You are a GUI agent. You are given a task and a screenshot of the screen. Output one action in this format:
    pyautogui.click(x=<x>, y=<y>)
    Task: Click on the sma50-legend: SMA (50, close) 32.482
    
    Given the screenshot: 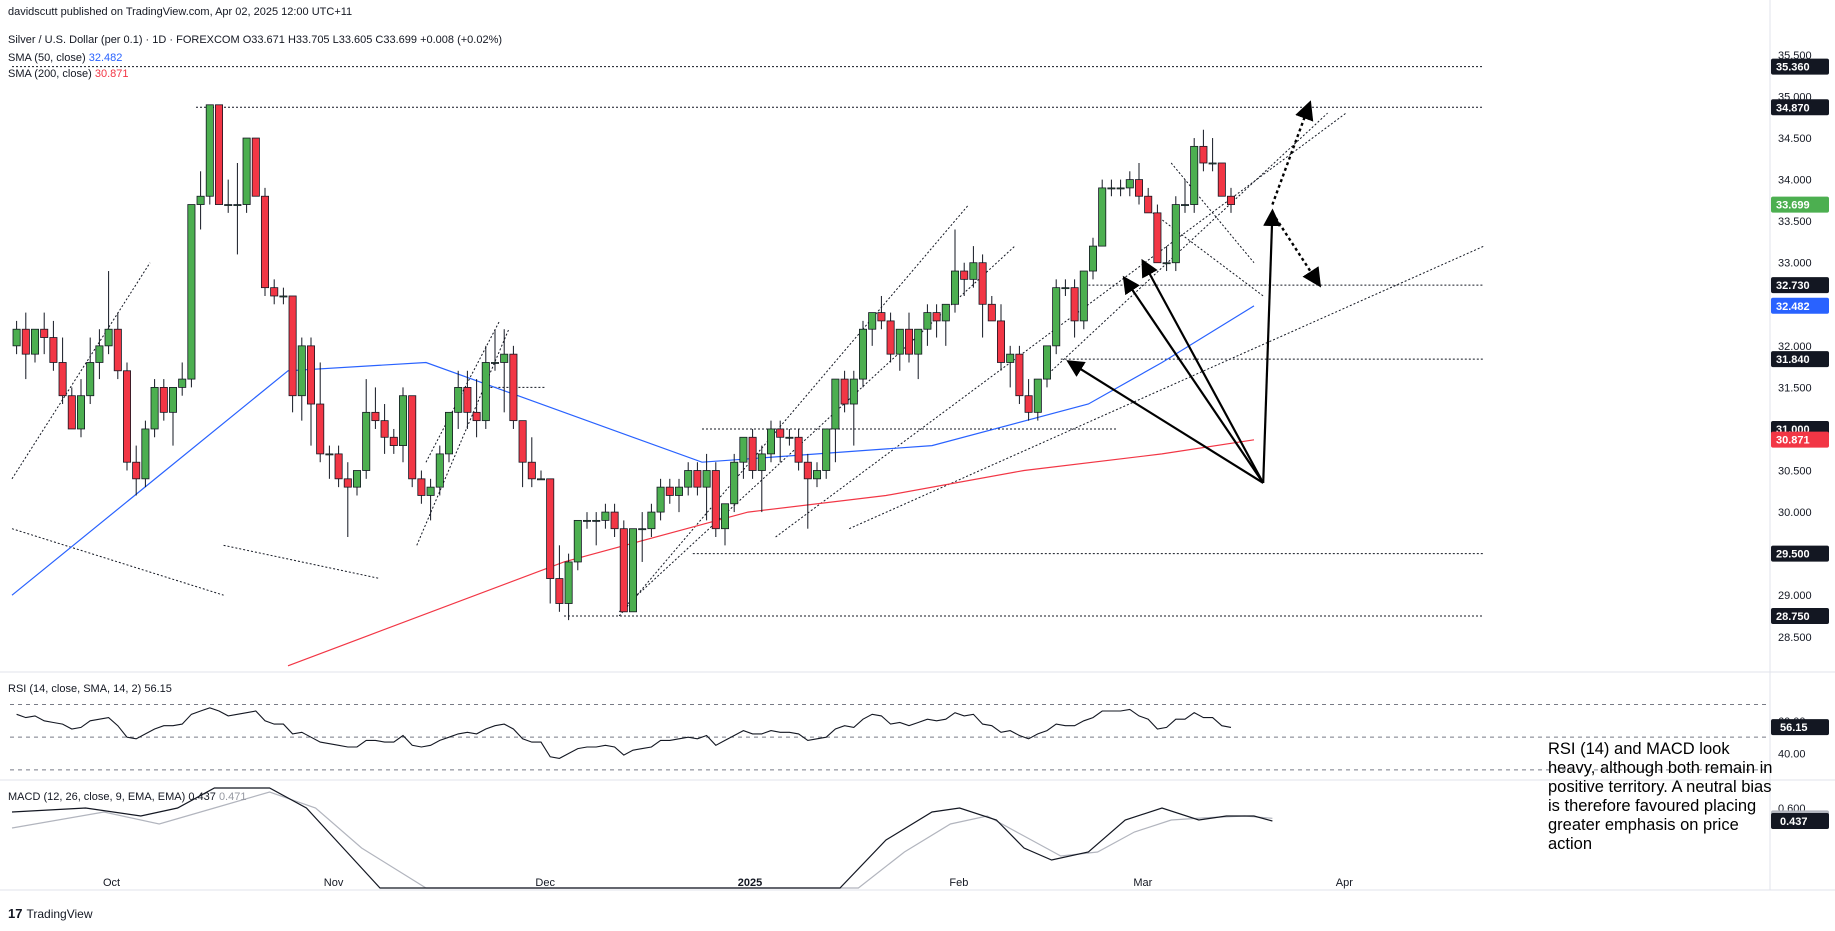 What is the action you would take?
    pyautogui.click(x=65, y=58)
    